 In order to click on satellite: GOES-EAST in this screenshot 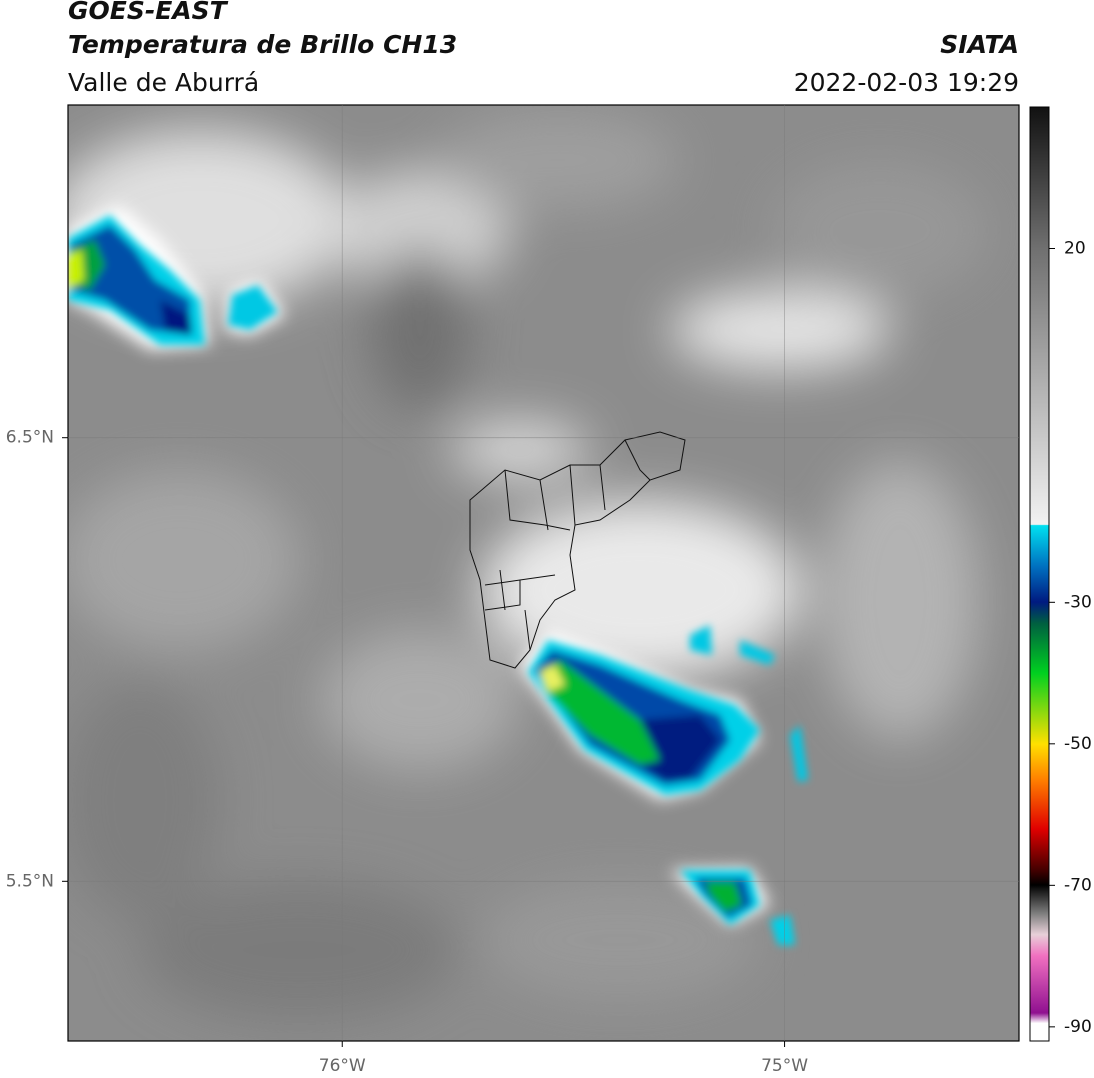, I will do `click(148, 12)`.